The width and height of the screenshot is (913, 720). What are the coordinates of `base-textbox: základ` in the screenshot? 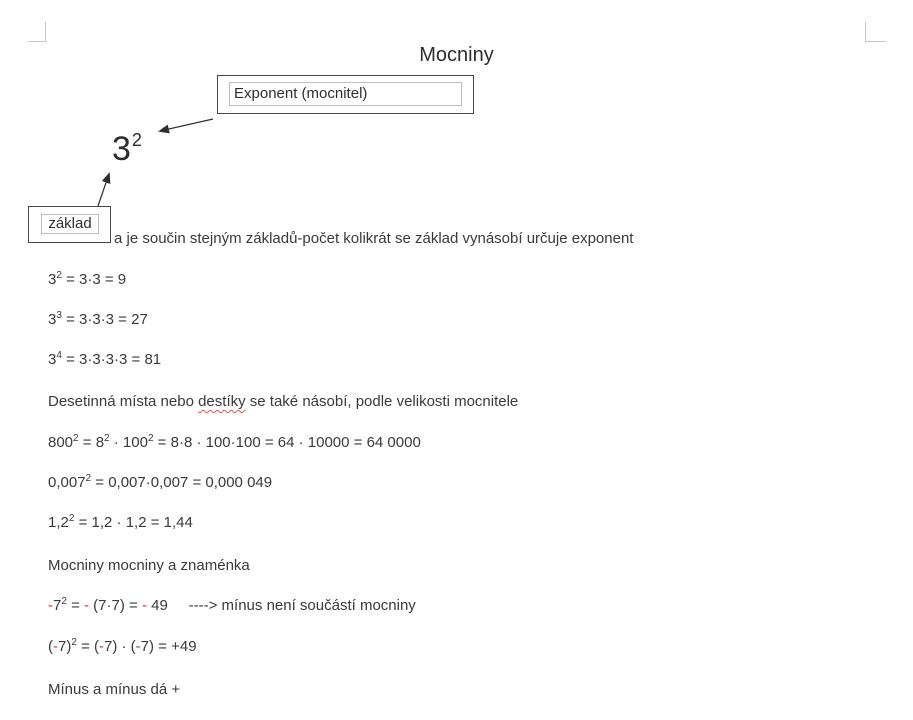 It's located at (69, 224).